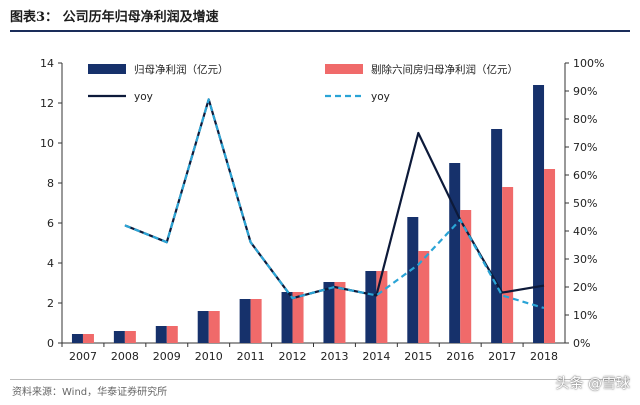  I want to click on chart-title-bar: 图表3： 公司历年归母净利润及增速, so click(320, 17).